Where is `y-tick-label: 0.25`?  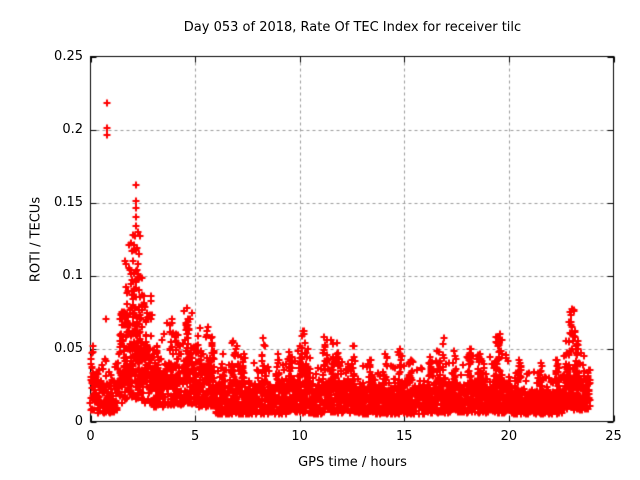 y-tick-label: 0.25 is located at coordinates (68, 56).